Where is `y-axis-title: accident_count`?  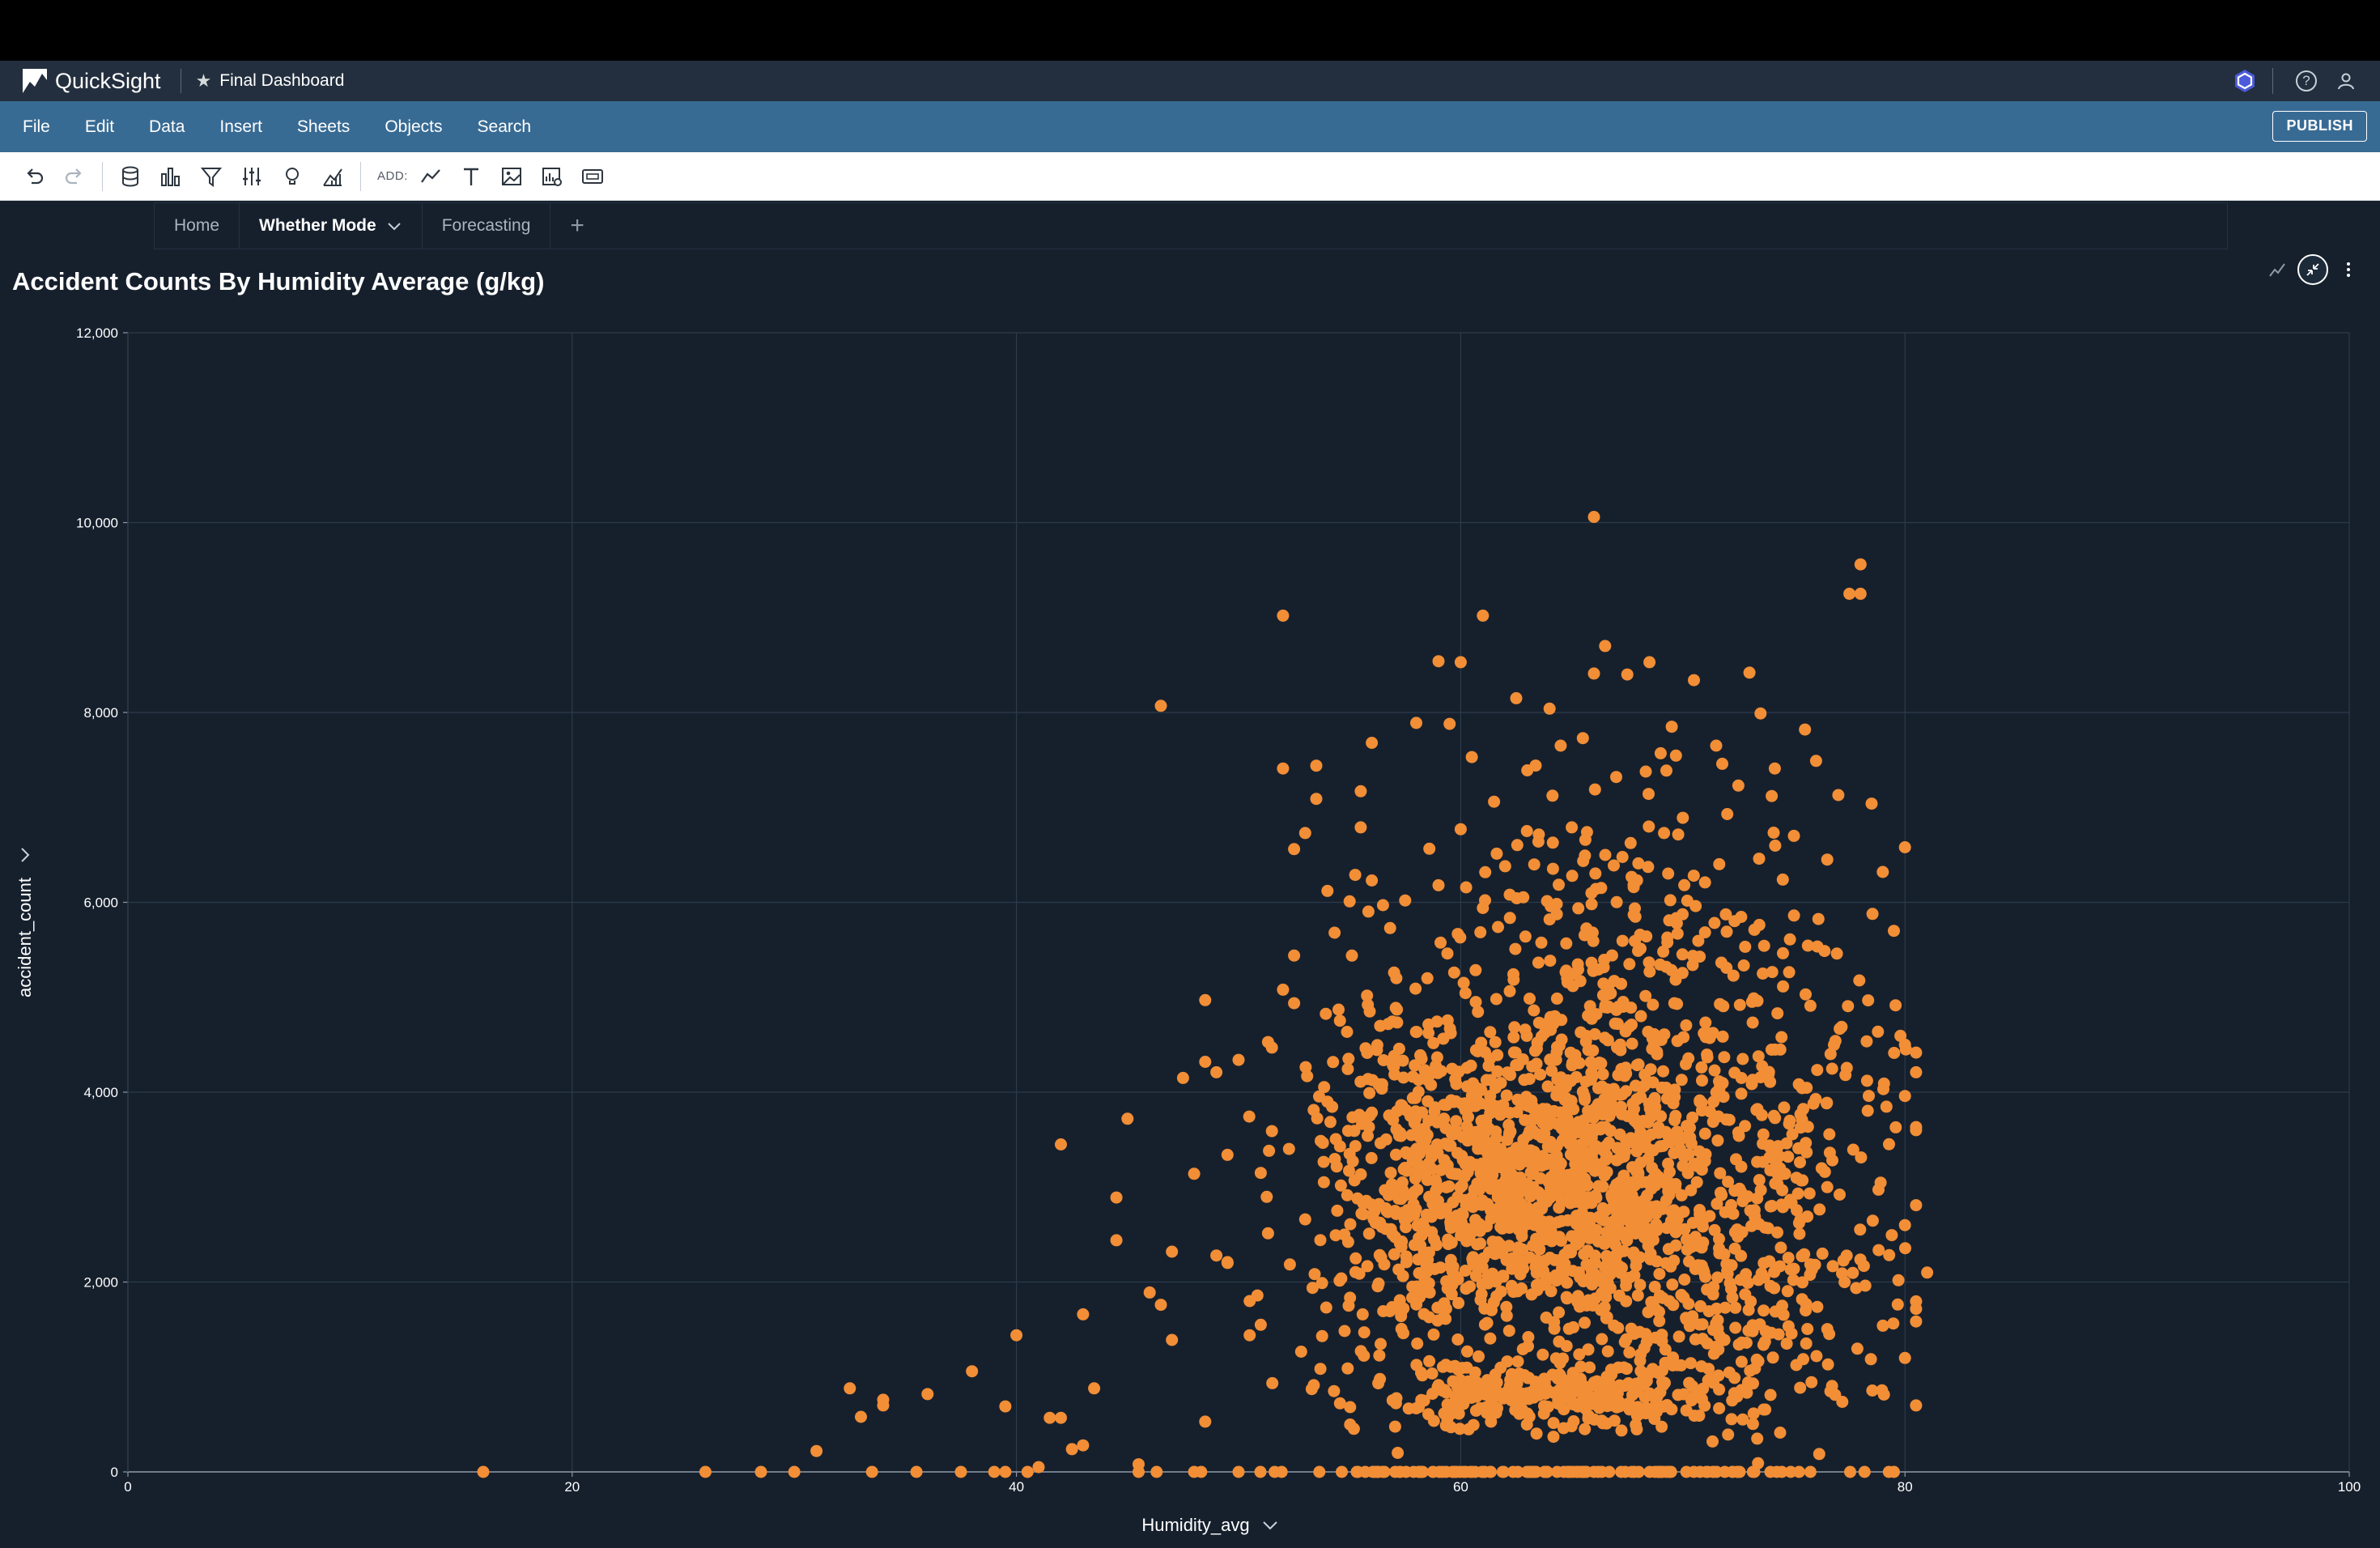 y-axis-title: accident_count is located at coordinates (25, 937).